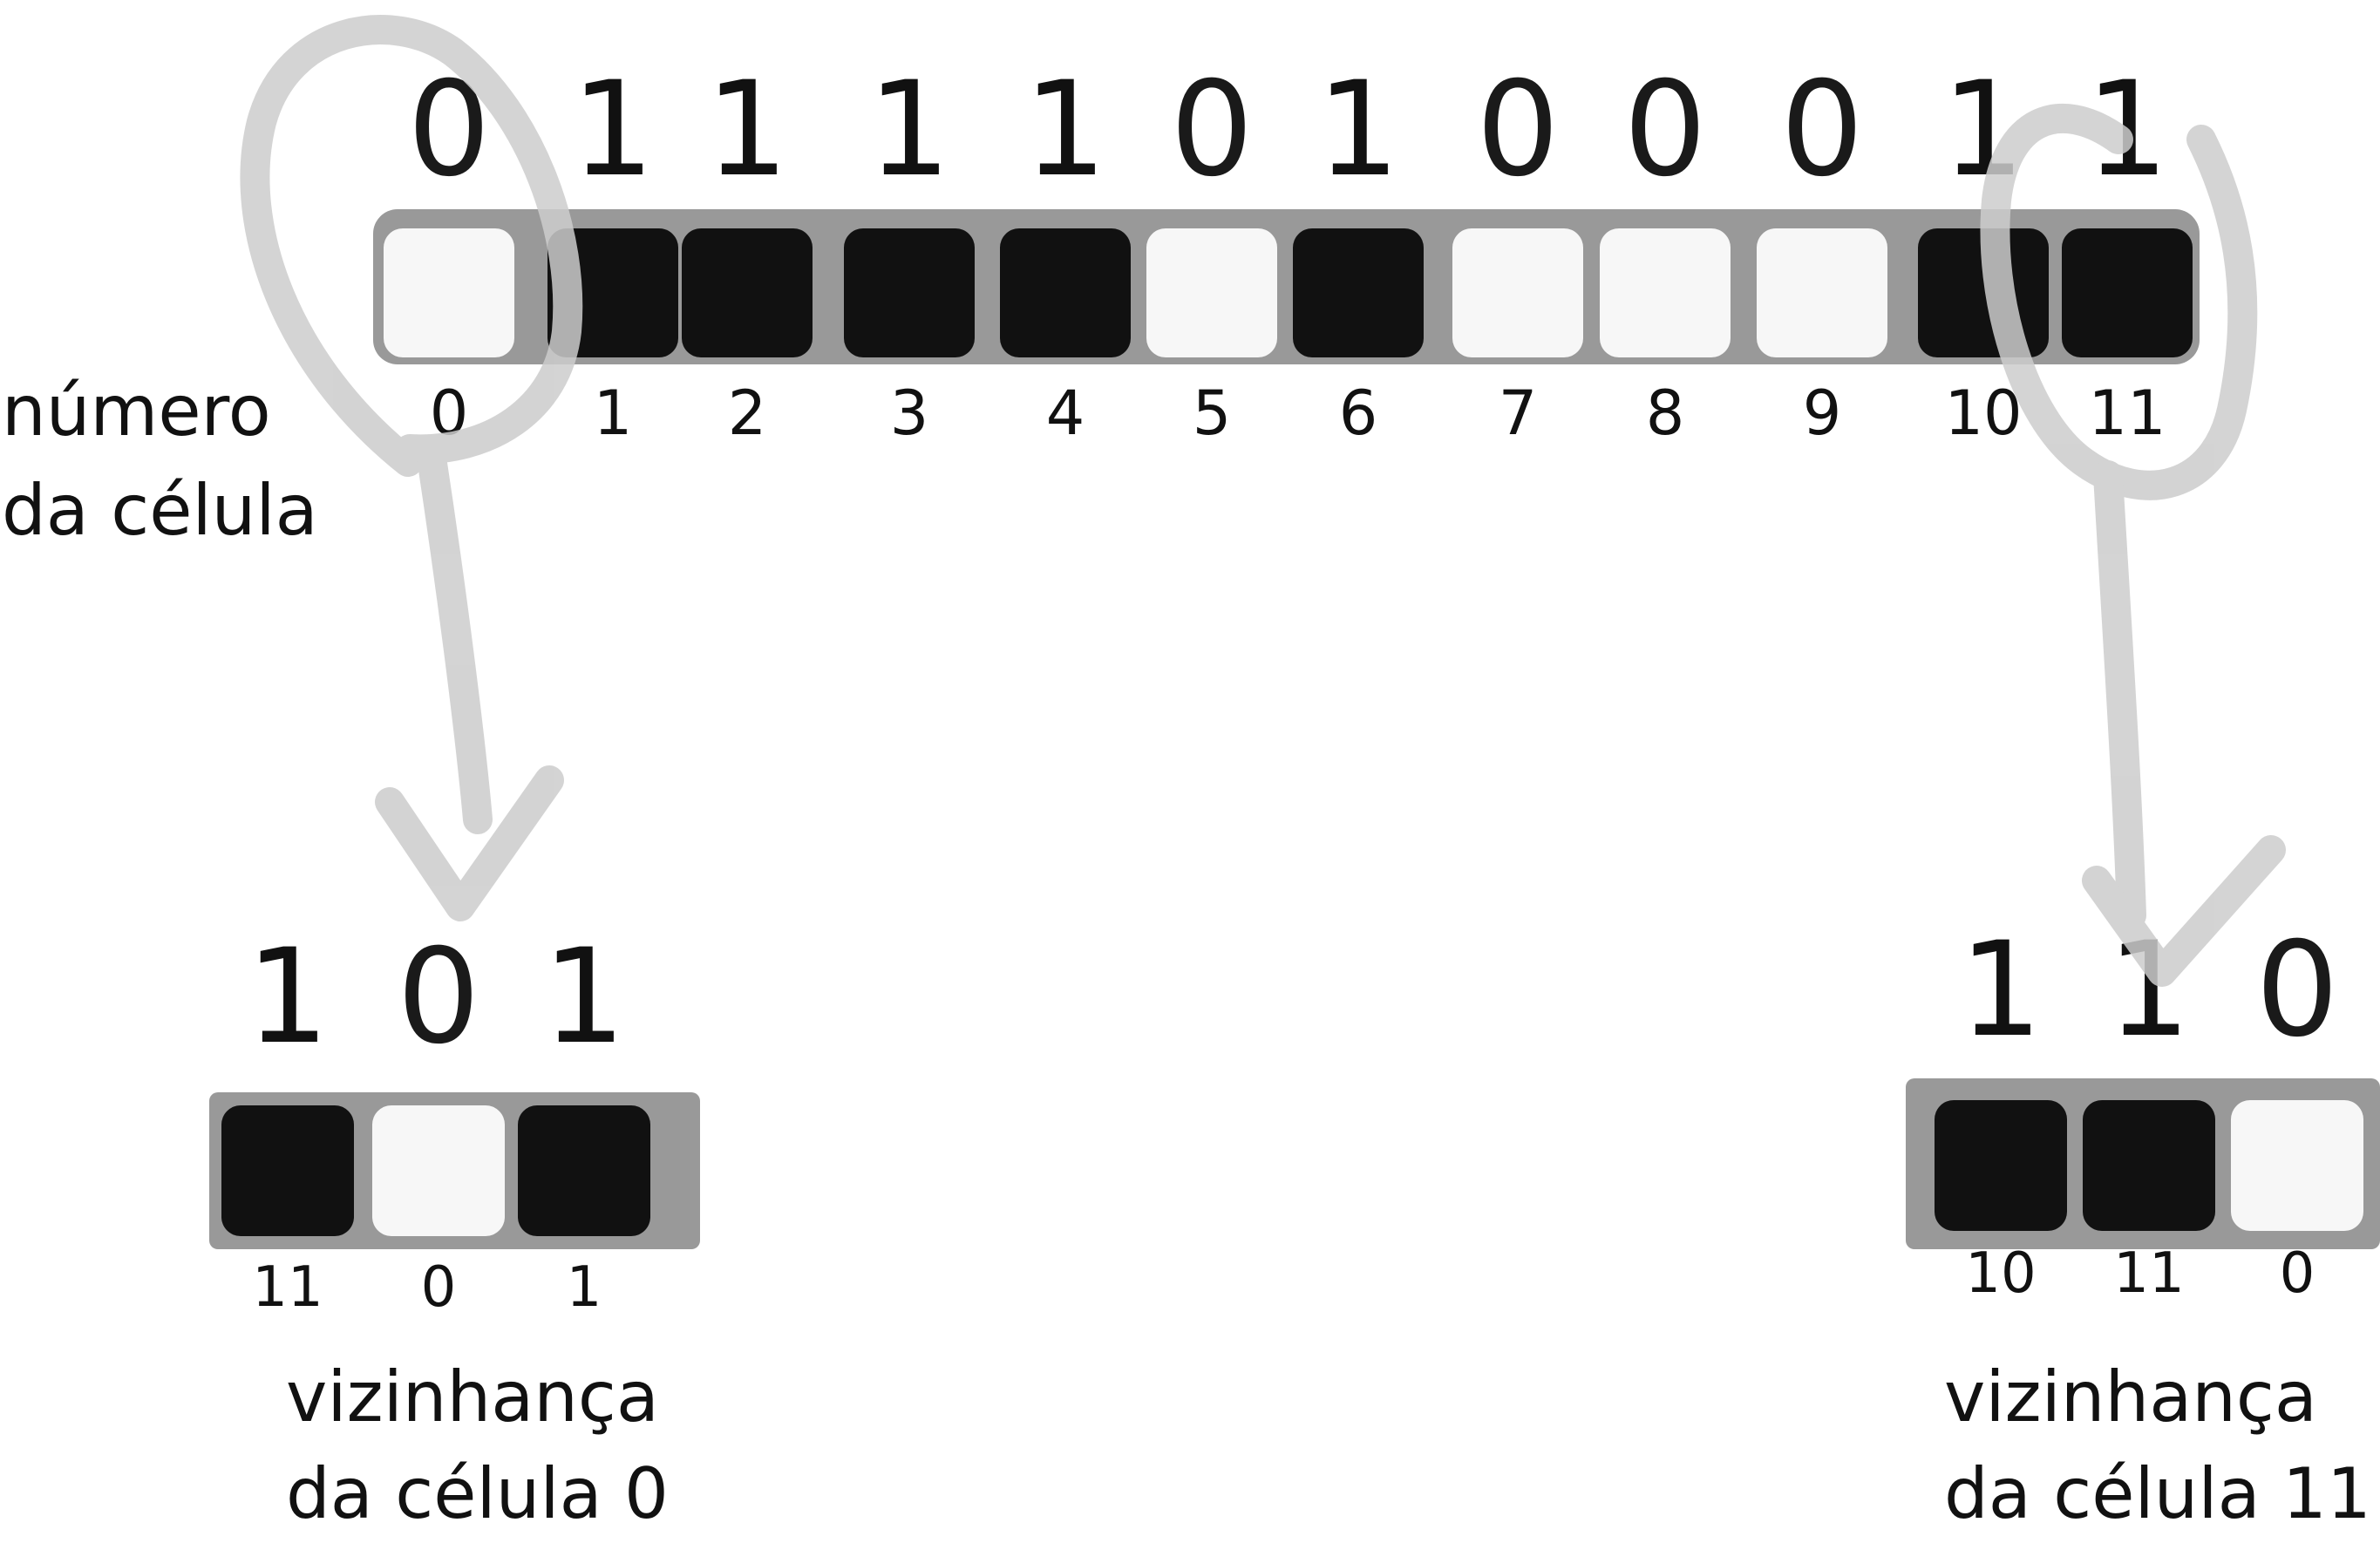 This screenshot has height=1543, width=2380. I want to click on main-row-bit-9: 0, so click(1821, 130).